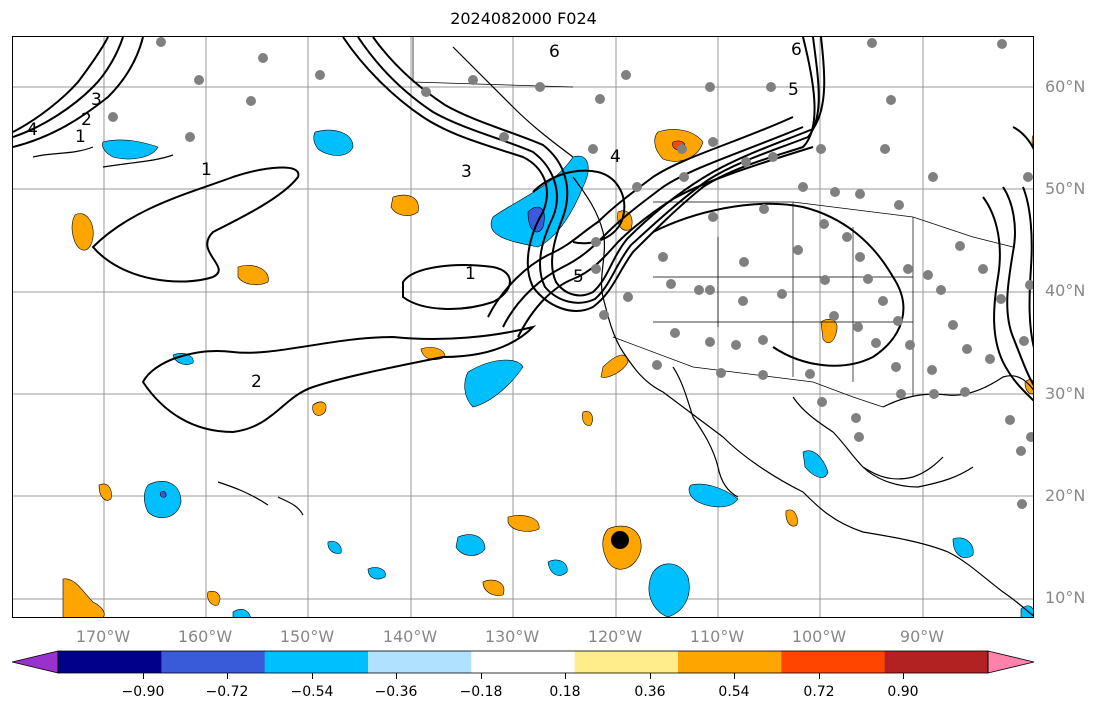  Describe the element at coordinates (1065, 290) in the screenshot. I see `lat-label: 40°N` at that location.